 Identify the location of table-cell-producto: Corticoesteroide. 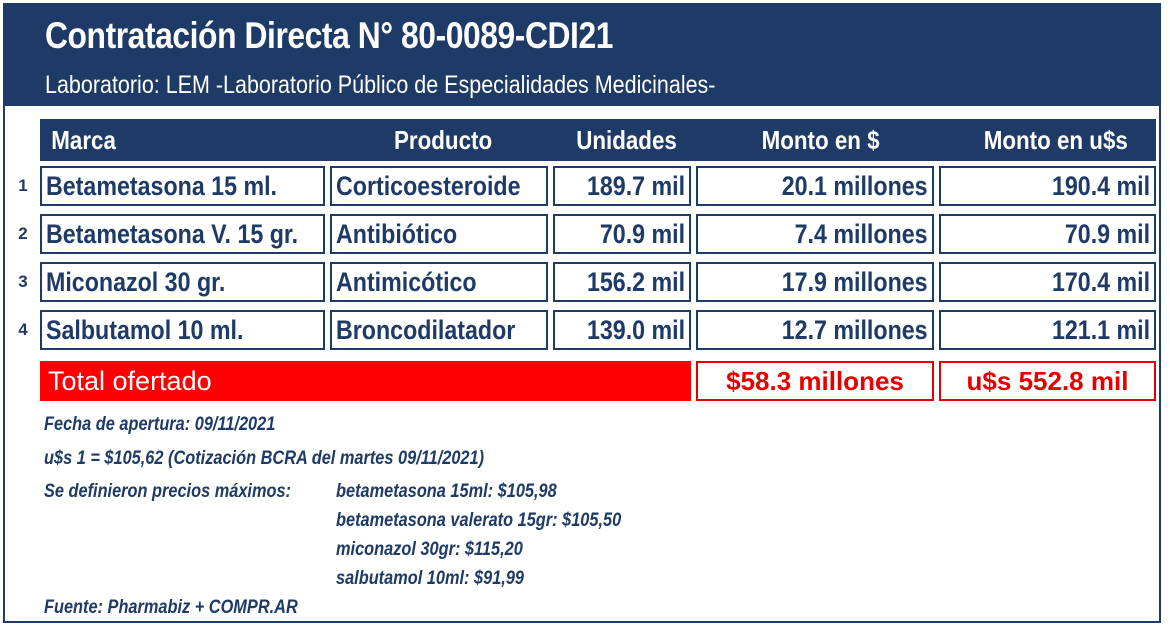
(439, 186).